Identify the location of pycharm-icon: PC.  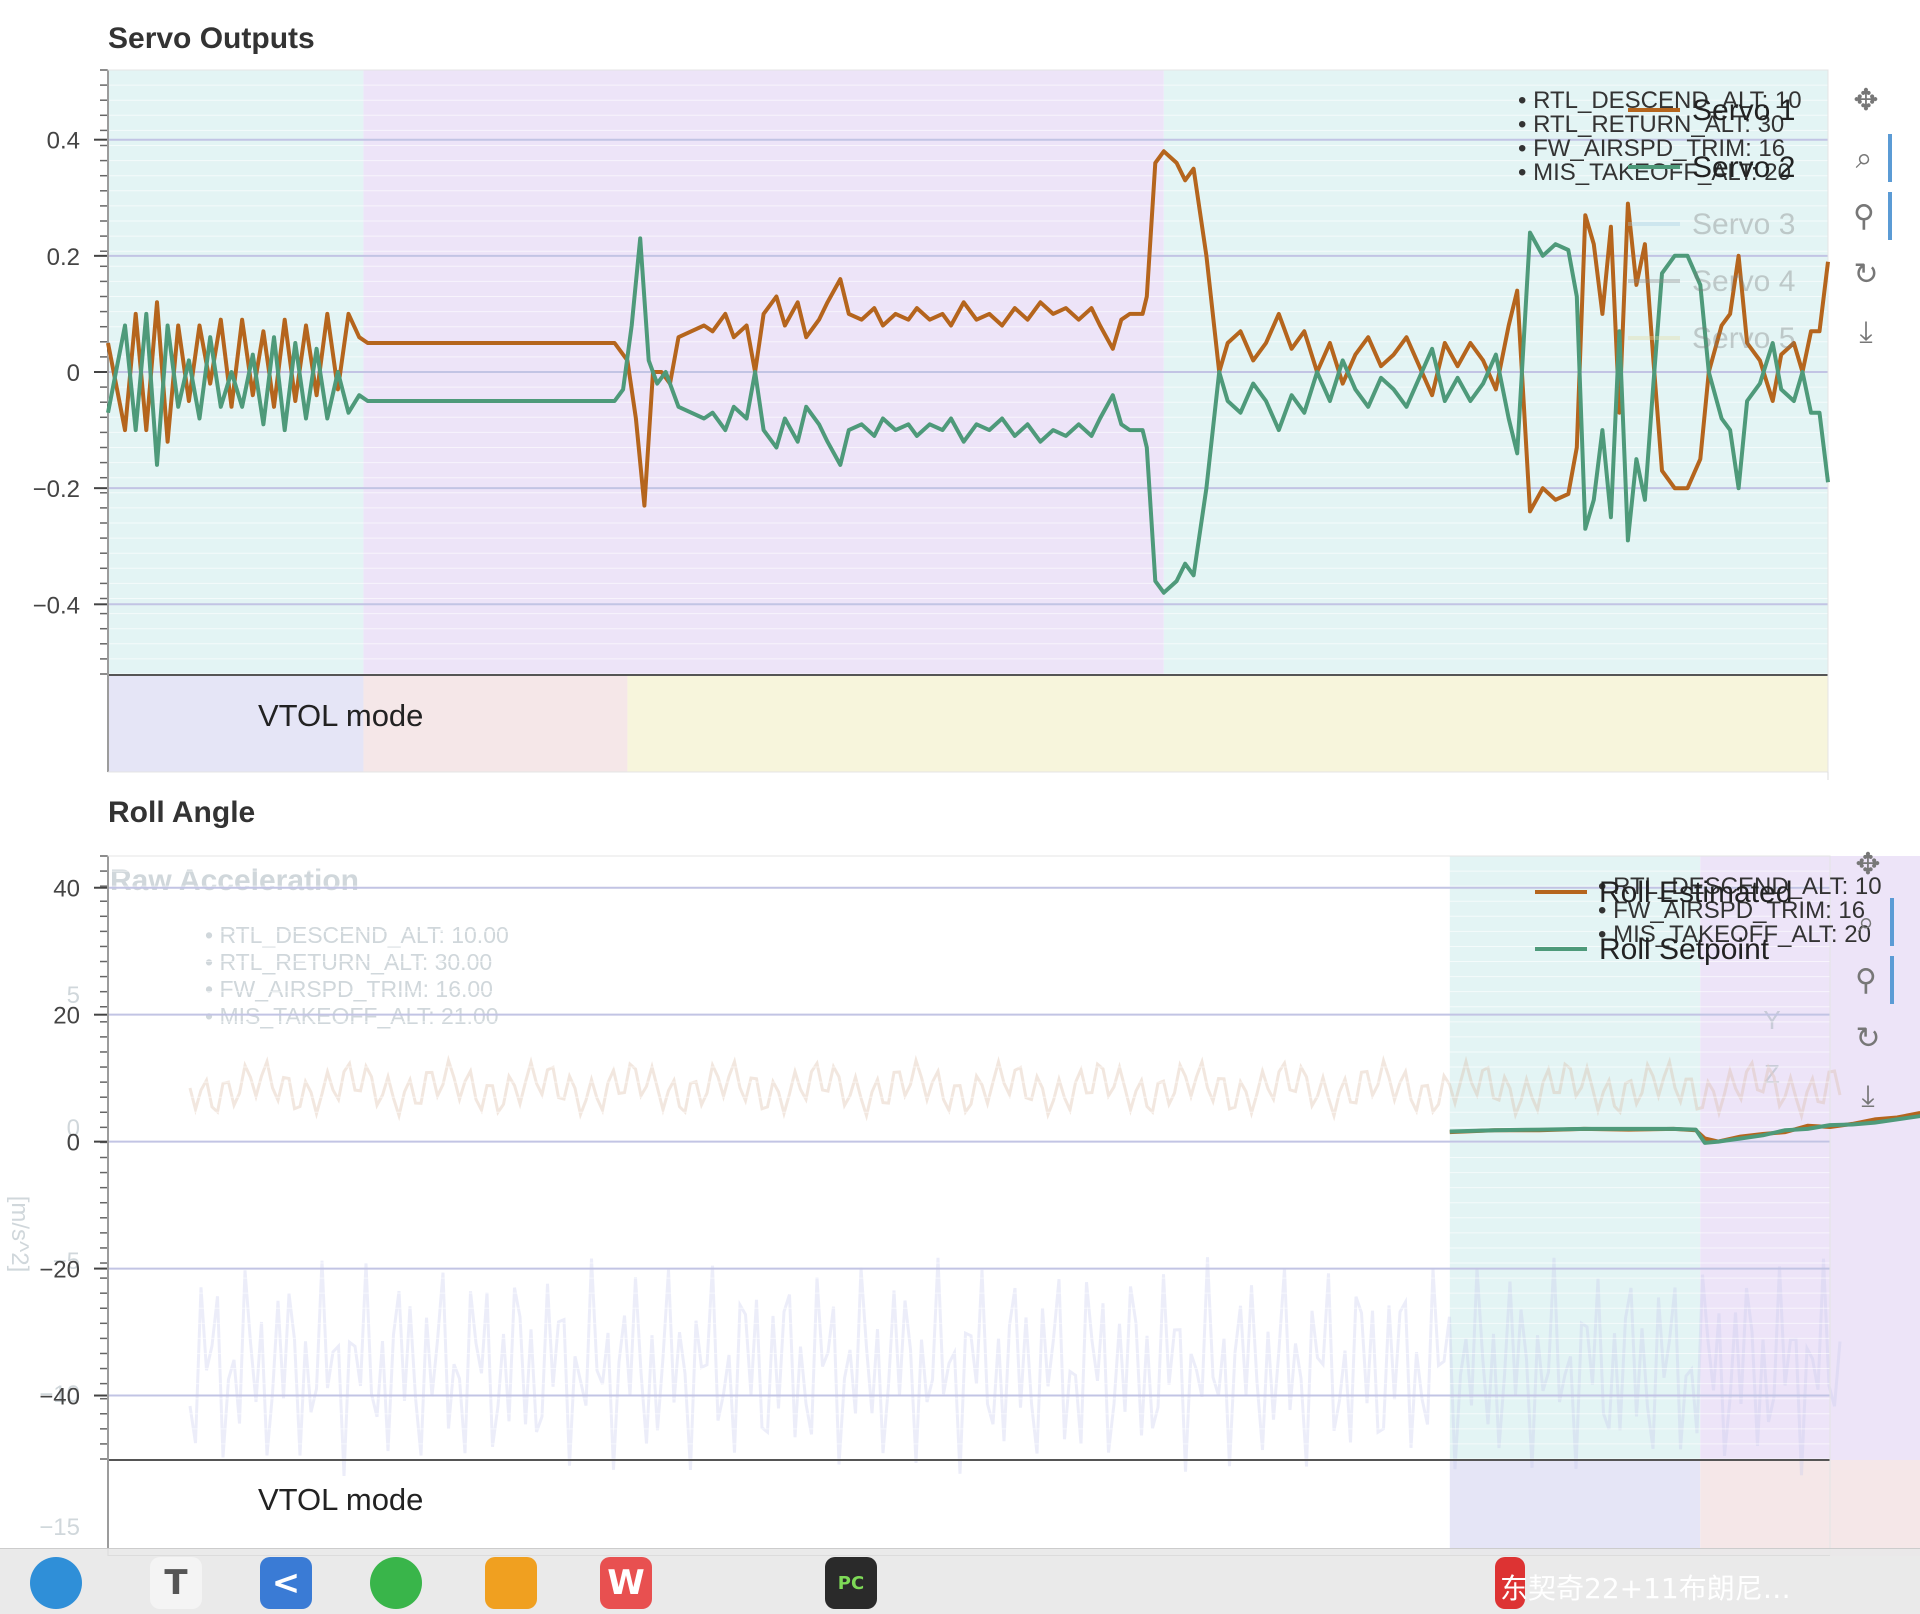
(851, 1583).